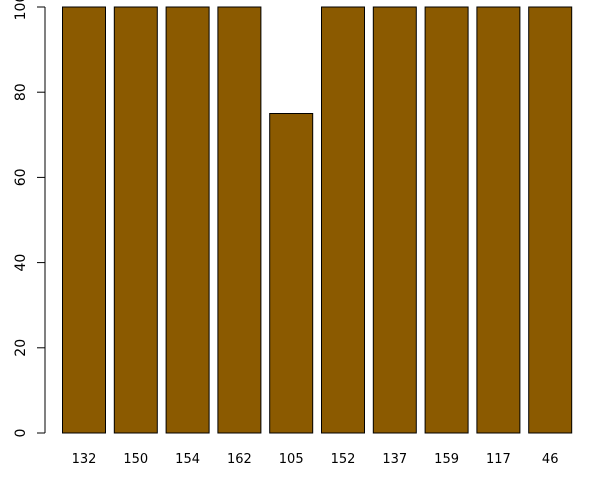  Describe the element at coordinates (21, 92) in the screenshot. I see `y-tick-label: 80` at that location.